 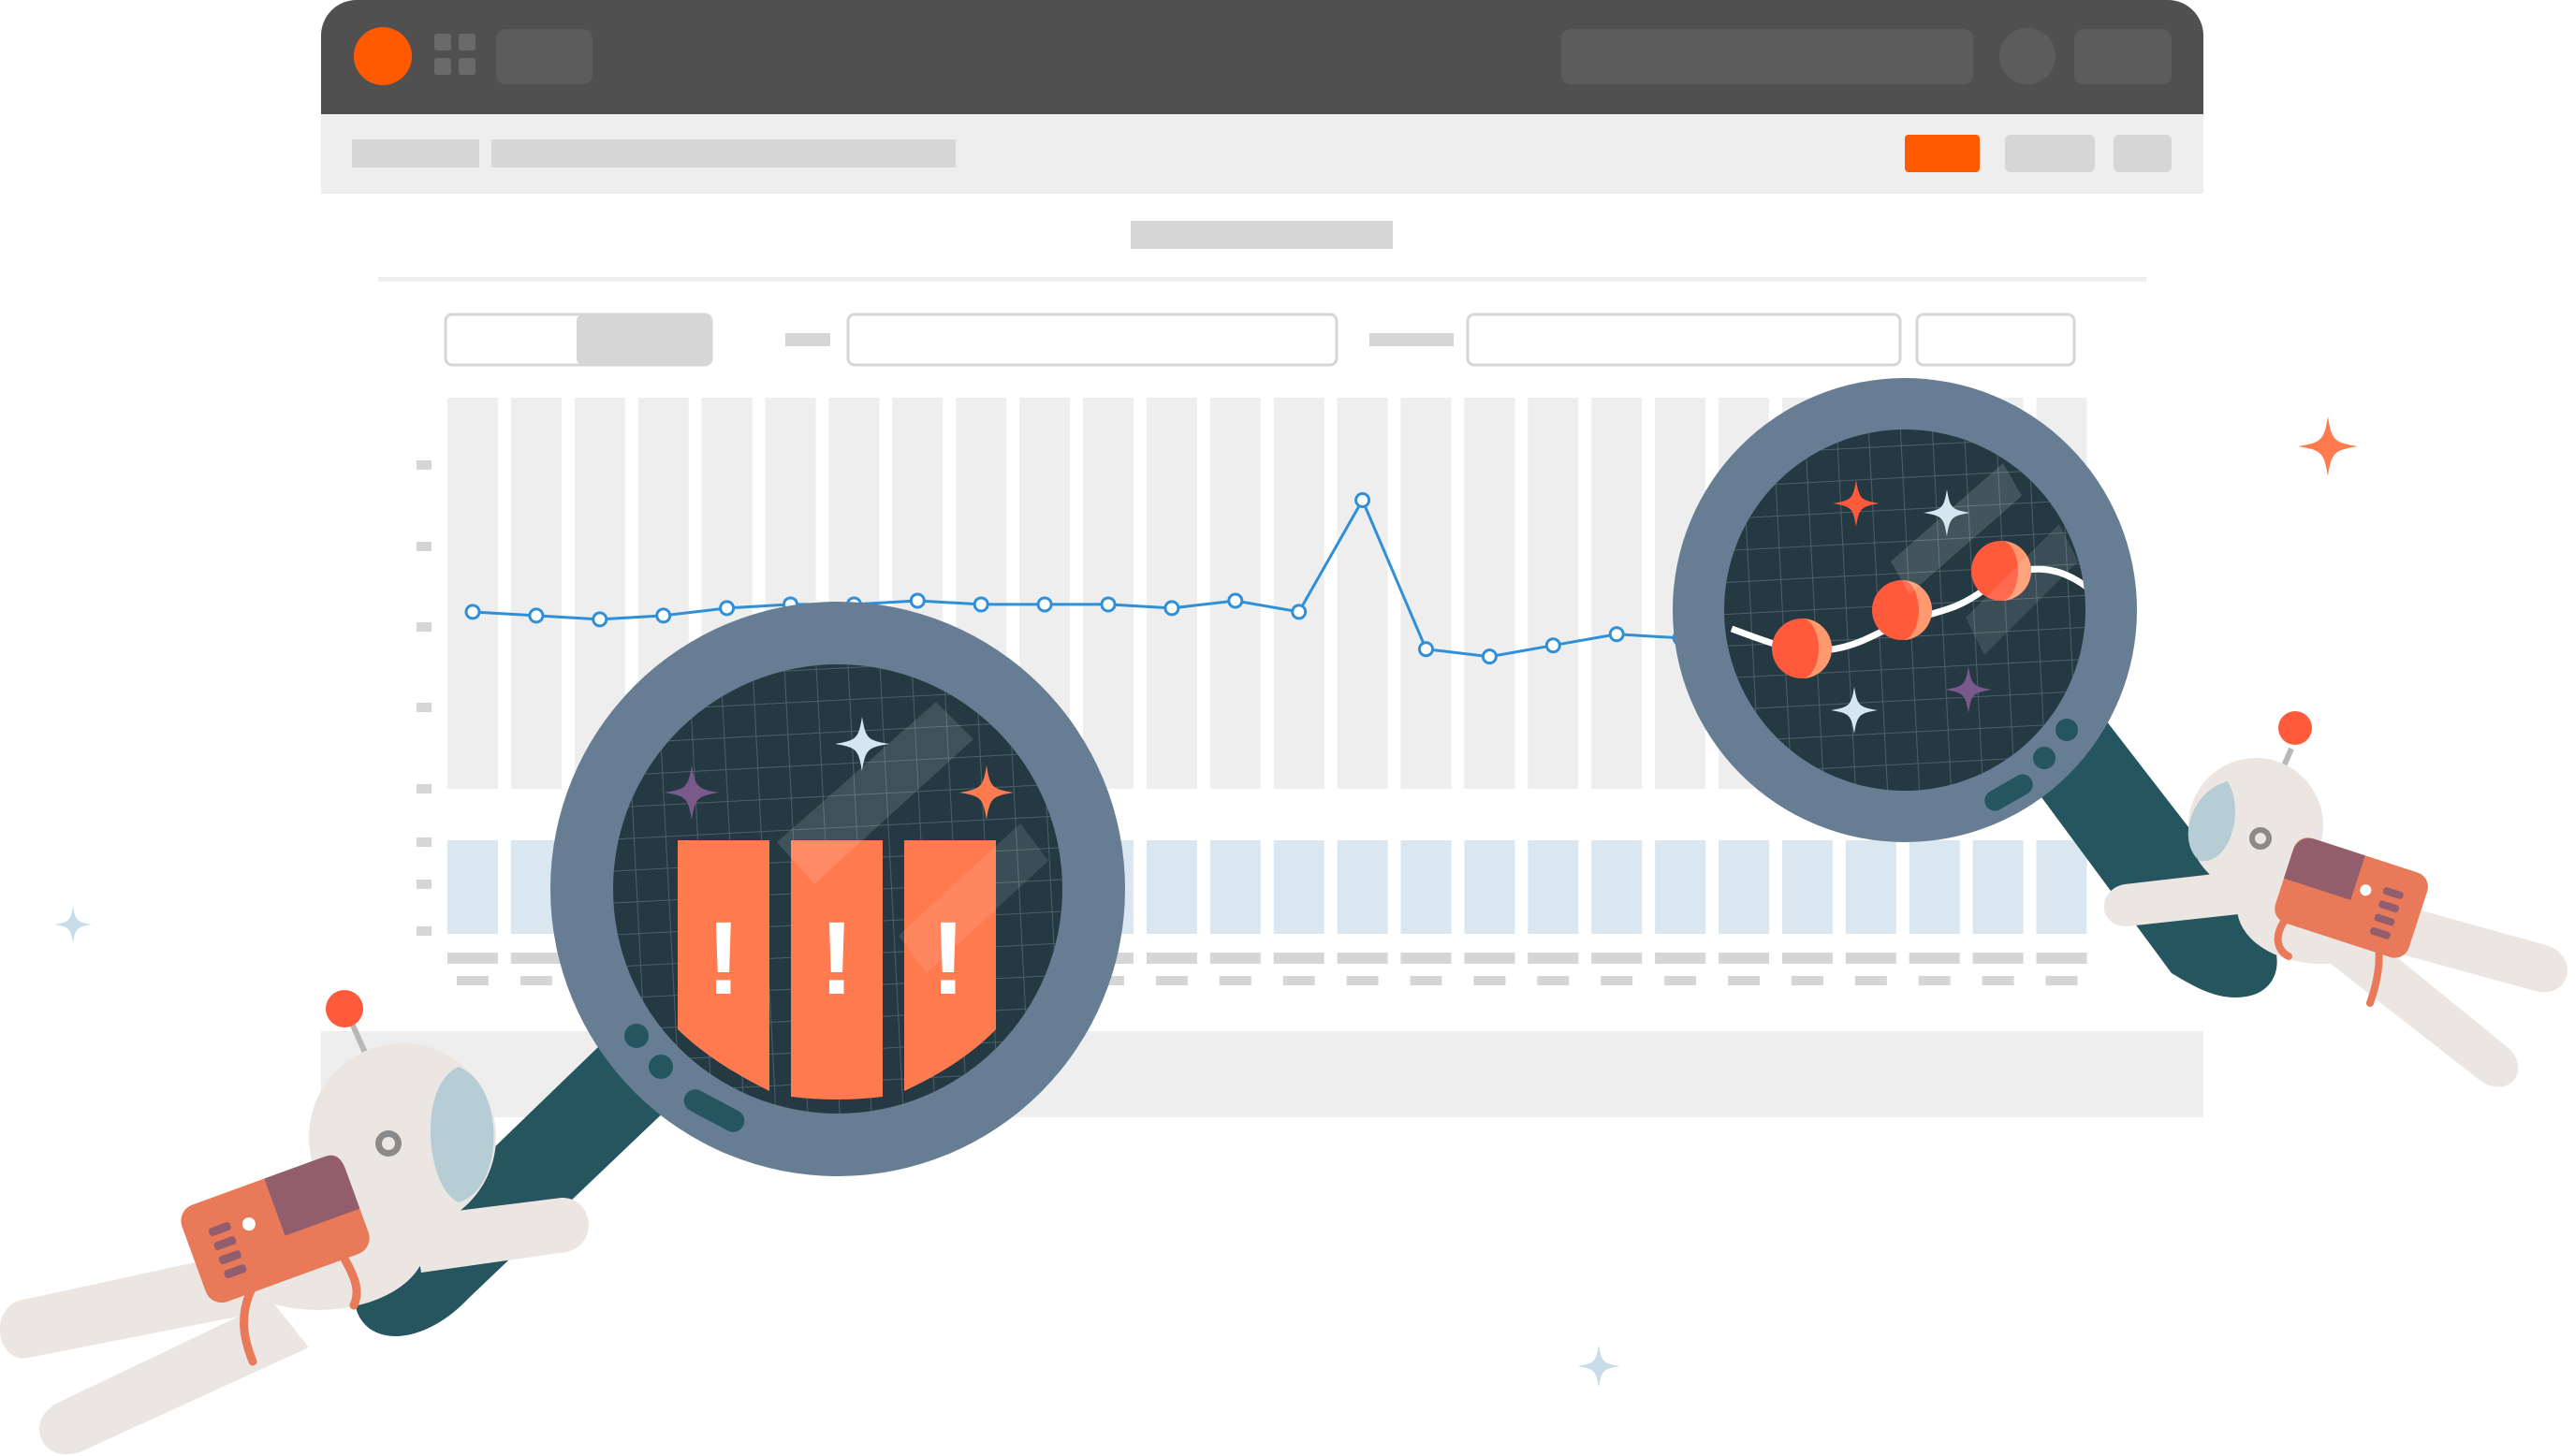 I want to click on magnifier-trend-icon, so click(x=1975, y=687).